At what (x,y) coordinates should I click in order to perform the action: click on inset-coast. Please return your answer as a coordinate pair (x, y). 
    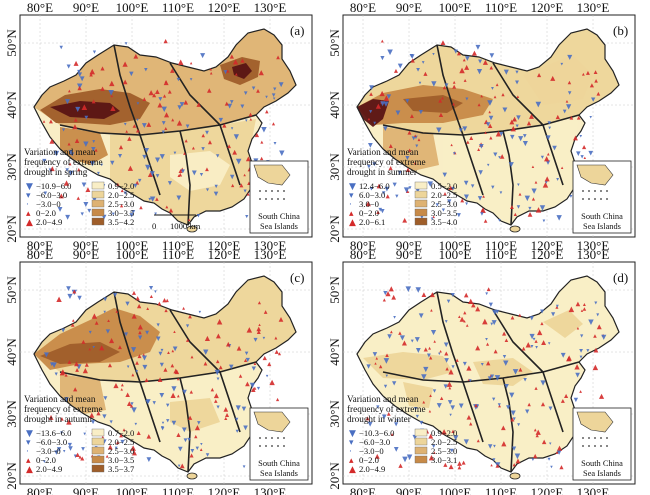
    Looking at the image, I should click on (272, 175).